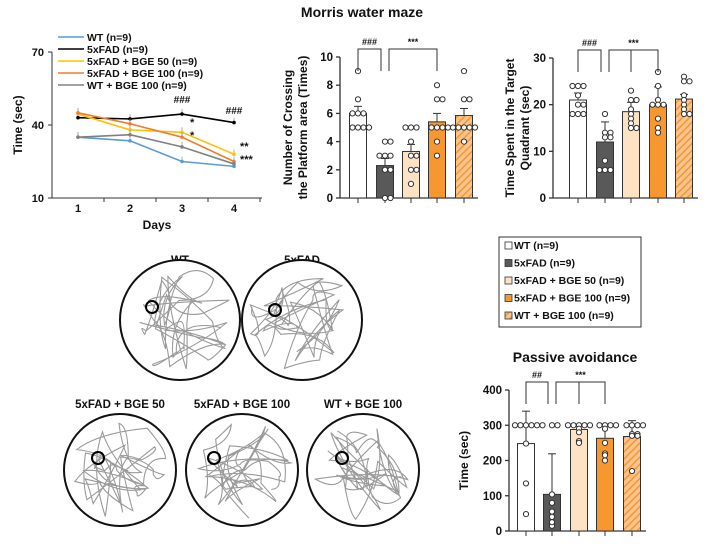 This screenshot has width=719, height=550. What do you see at coordinates (330, 86) in the screenshot?
I see `y-tick-label: 8` at bounding box center [330, 86].